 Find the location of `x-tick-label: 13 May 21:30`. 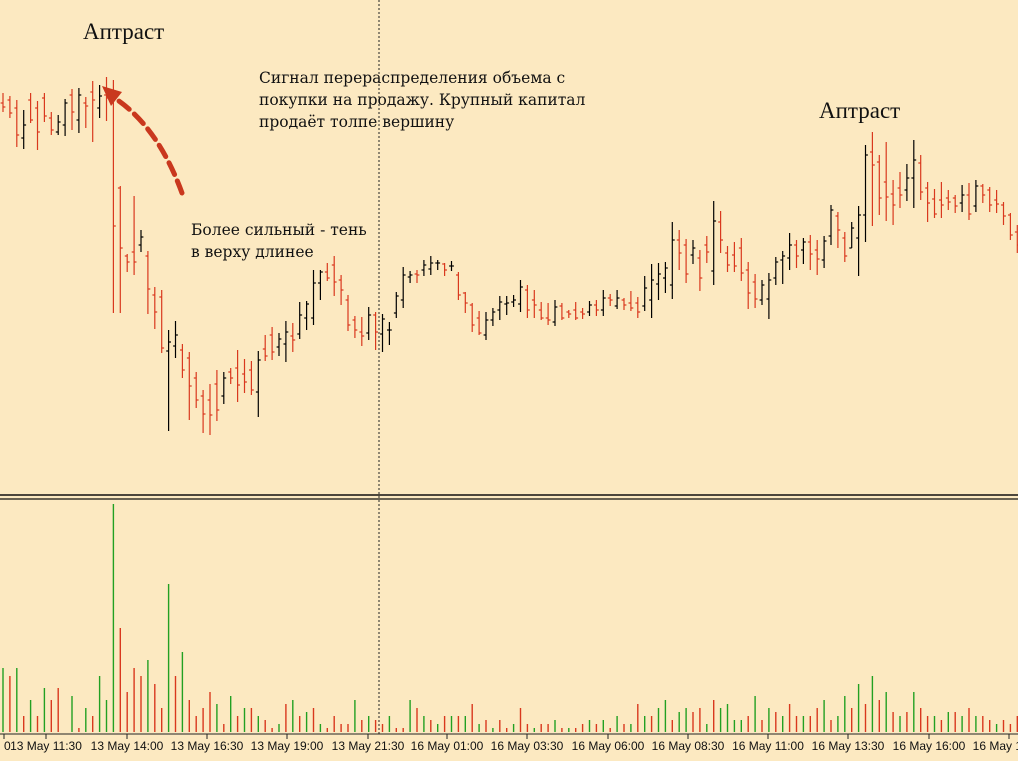

x-tick-label: 13 May 21:30 is located at coordinates (368, 746).